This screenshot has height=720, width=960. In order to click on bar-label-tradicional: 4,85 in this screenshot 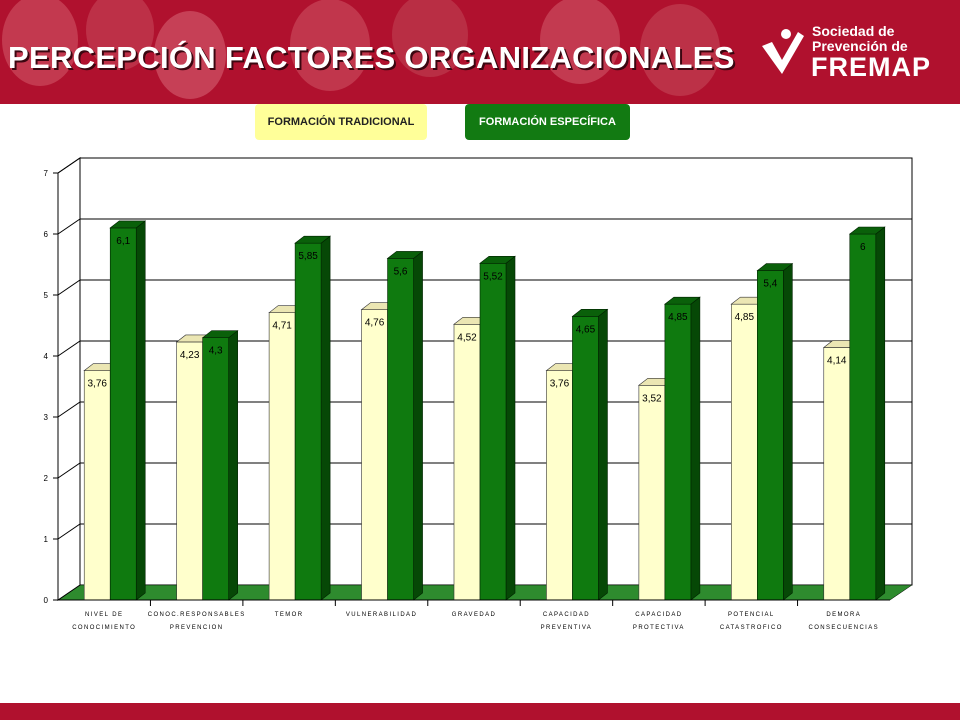, I will do `click(745, 317)`.